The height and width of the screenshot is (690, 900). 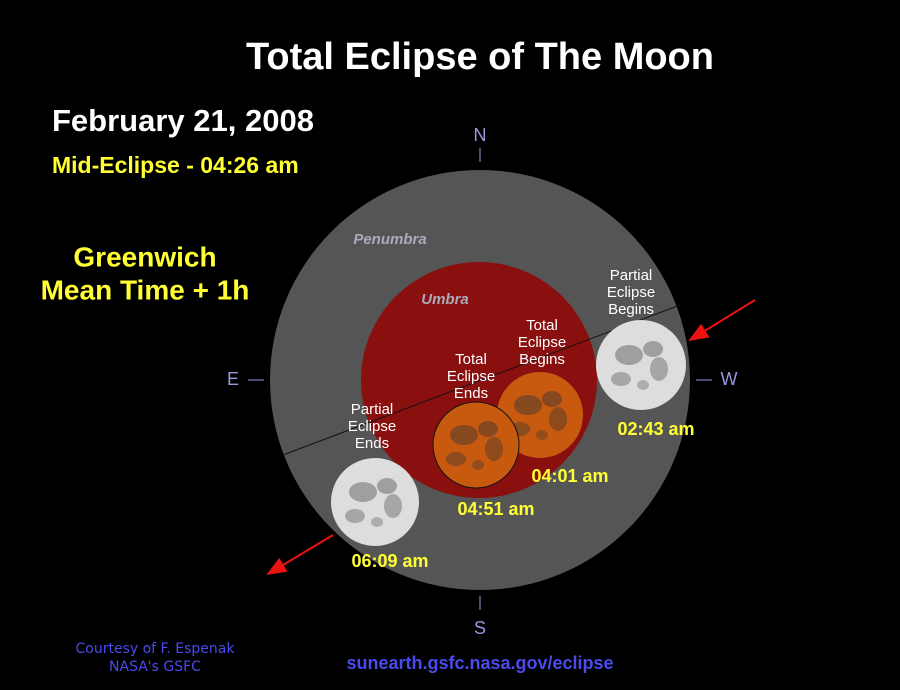 I want to click on arrow-out, so click(x=300, y=555).